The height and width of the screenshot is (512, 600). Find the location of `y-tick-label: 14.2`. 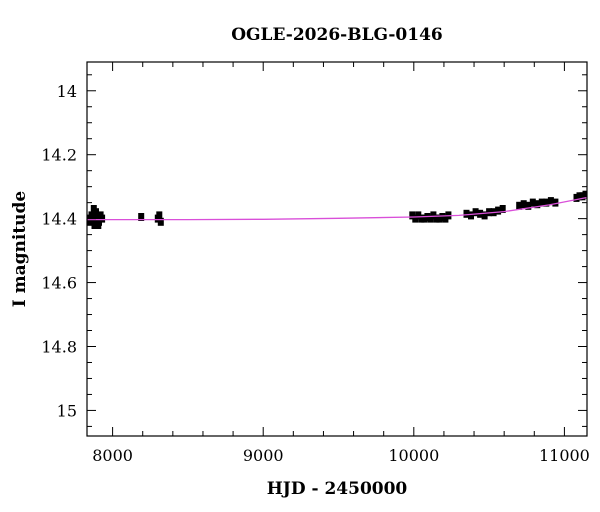

y-tick-label: 14.2 is located at coordinates (59, 155).